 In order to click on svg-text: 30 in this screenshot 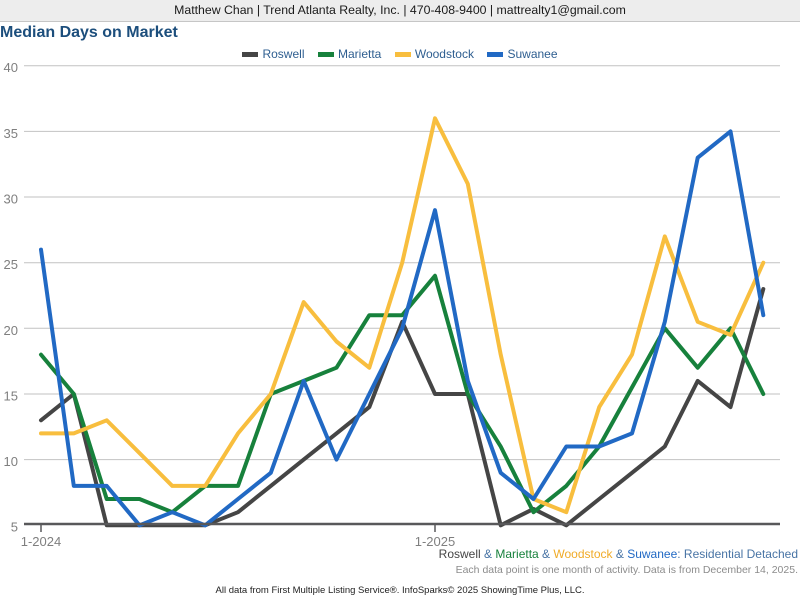, I will do `click(11, 199)`.